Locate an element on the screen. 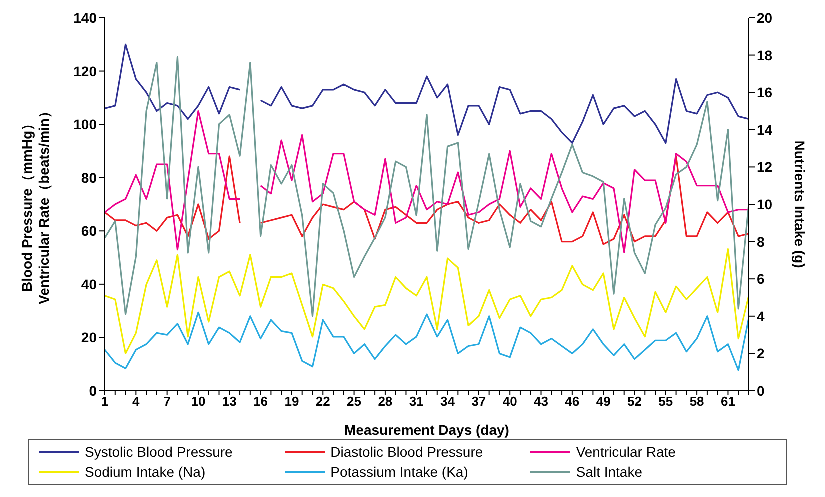  legend-label: Systolic Blood Pressure is located at coordinates (159, 452).